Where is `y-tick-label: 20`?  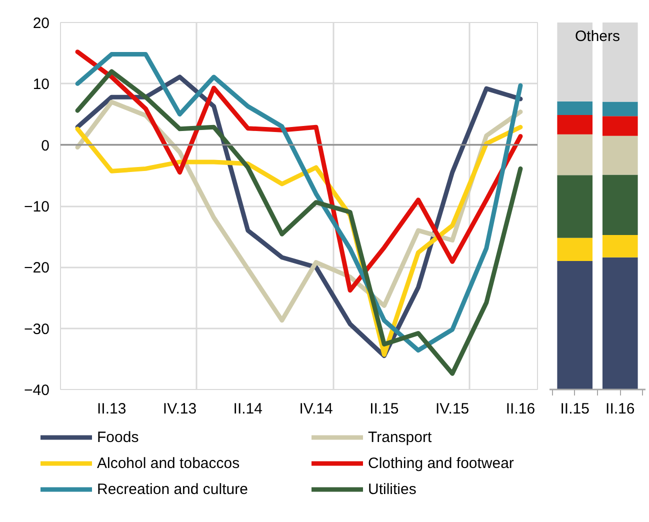
y-tick-label: 20 is located at coordinates (41, 23).